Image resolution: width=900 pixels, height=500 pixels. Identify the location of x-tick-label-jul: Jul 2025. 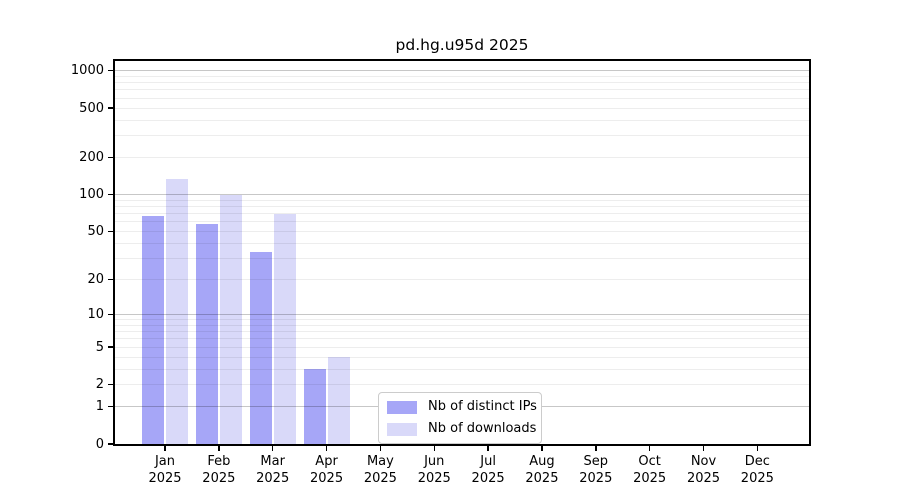
(488, 470).